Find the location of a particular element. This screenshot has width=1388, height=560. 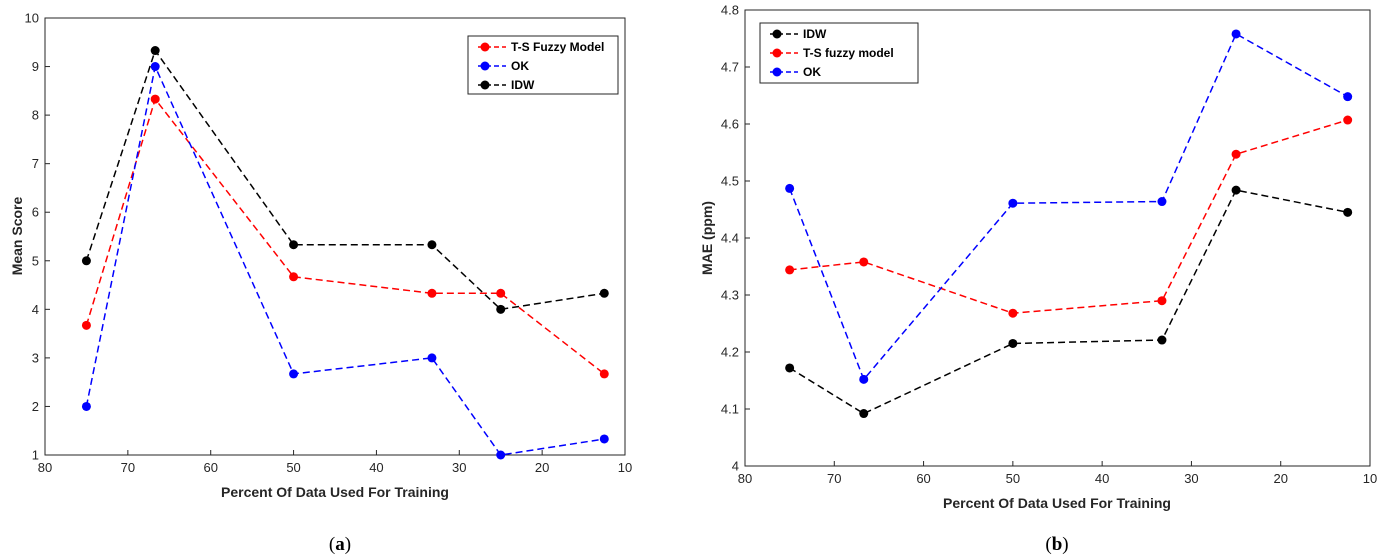

legend-items-a: T-S Fuzzy Model OK IDW is located at coordinates (541, 66).